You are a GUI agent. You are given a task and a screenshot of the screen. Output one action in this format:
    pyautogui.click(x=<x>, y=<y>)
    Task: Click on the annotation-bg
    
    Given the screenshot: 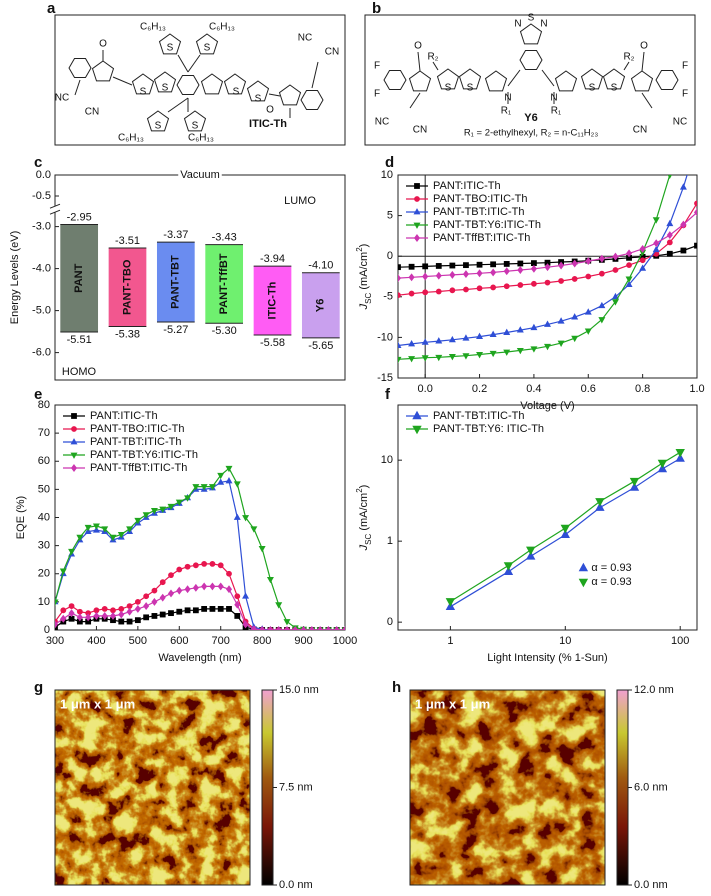 What is the action you would take?
    pyautogui.click(x=200, y=175)
    